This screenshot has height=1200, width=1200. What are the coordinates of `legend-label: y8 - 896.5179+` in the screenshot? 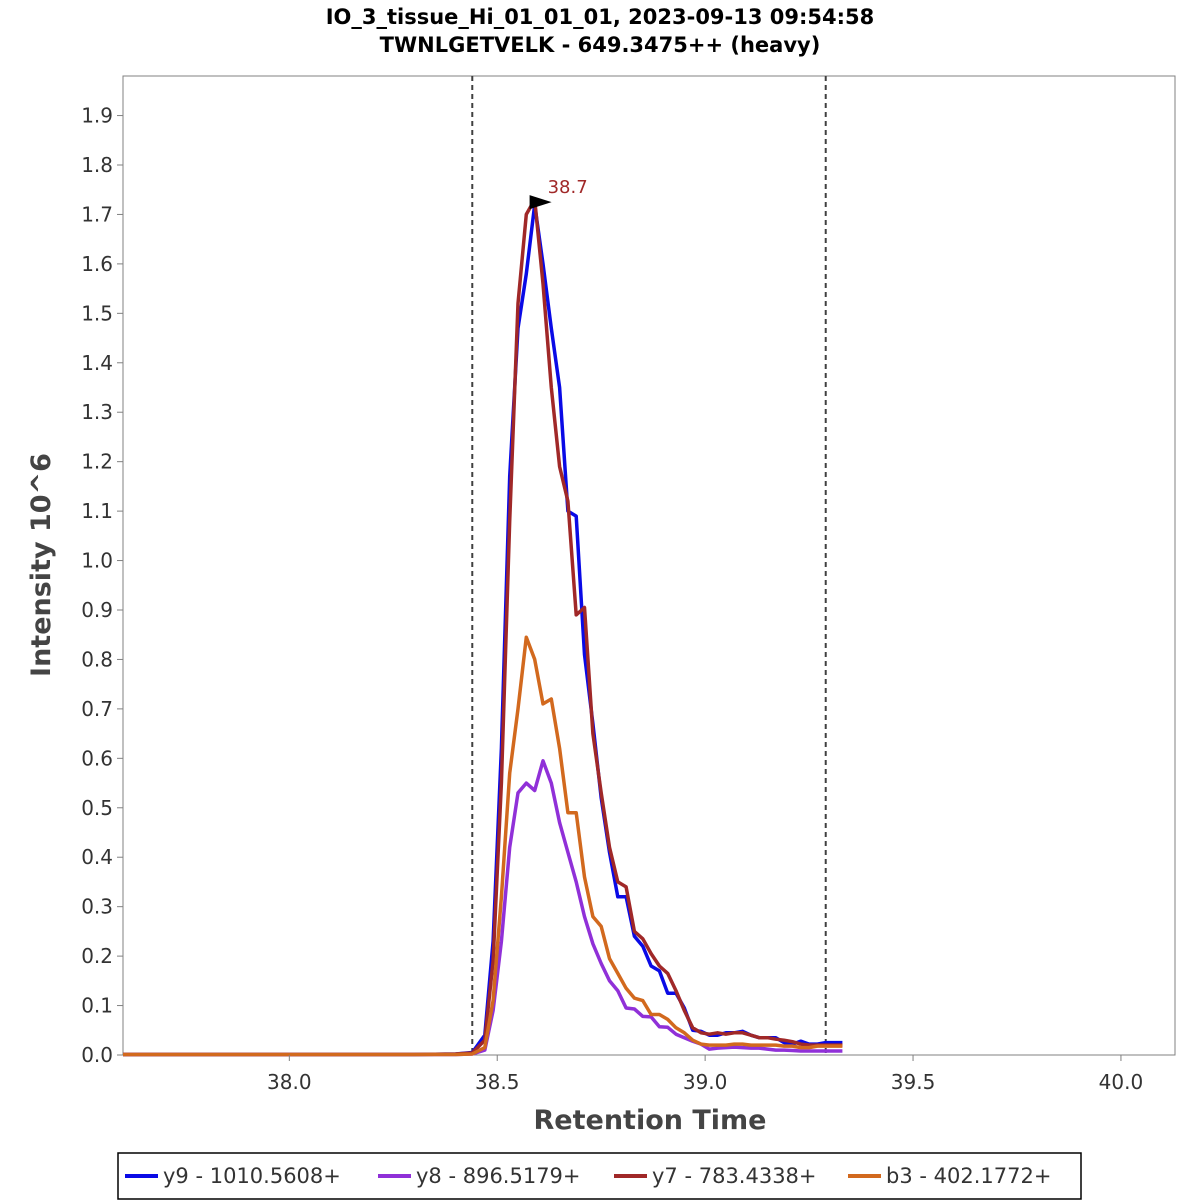 It's located at (498, 1176).